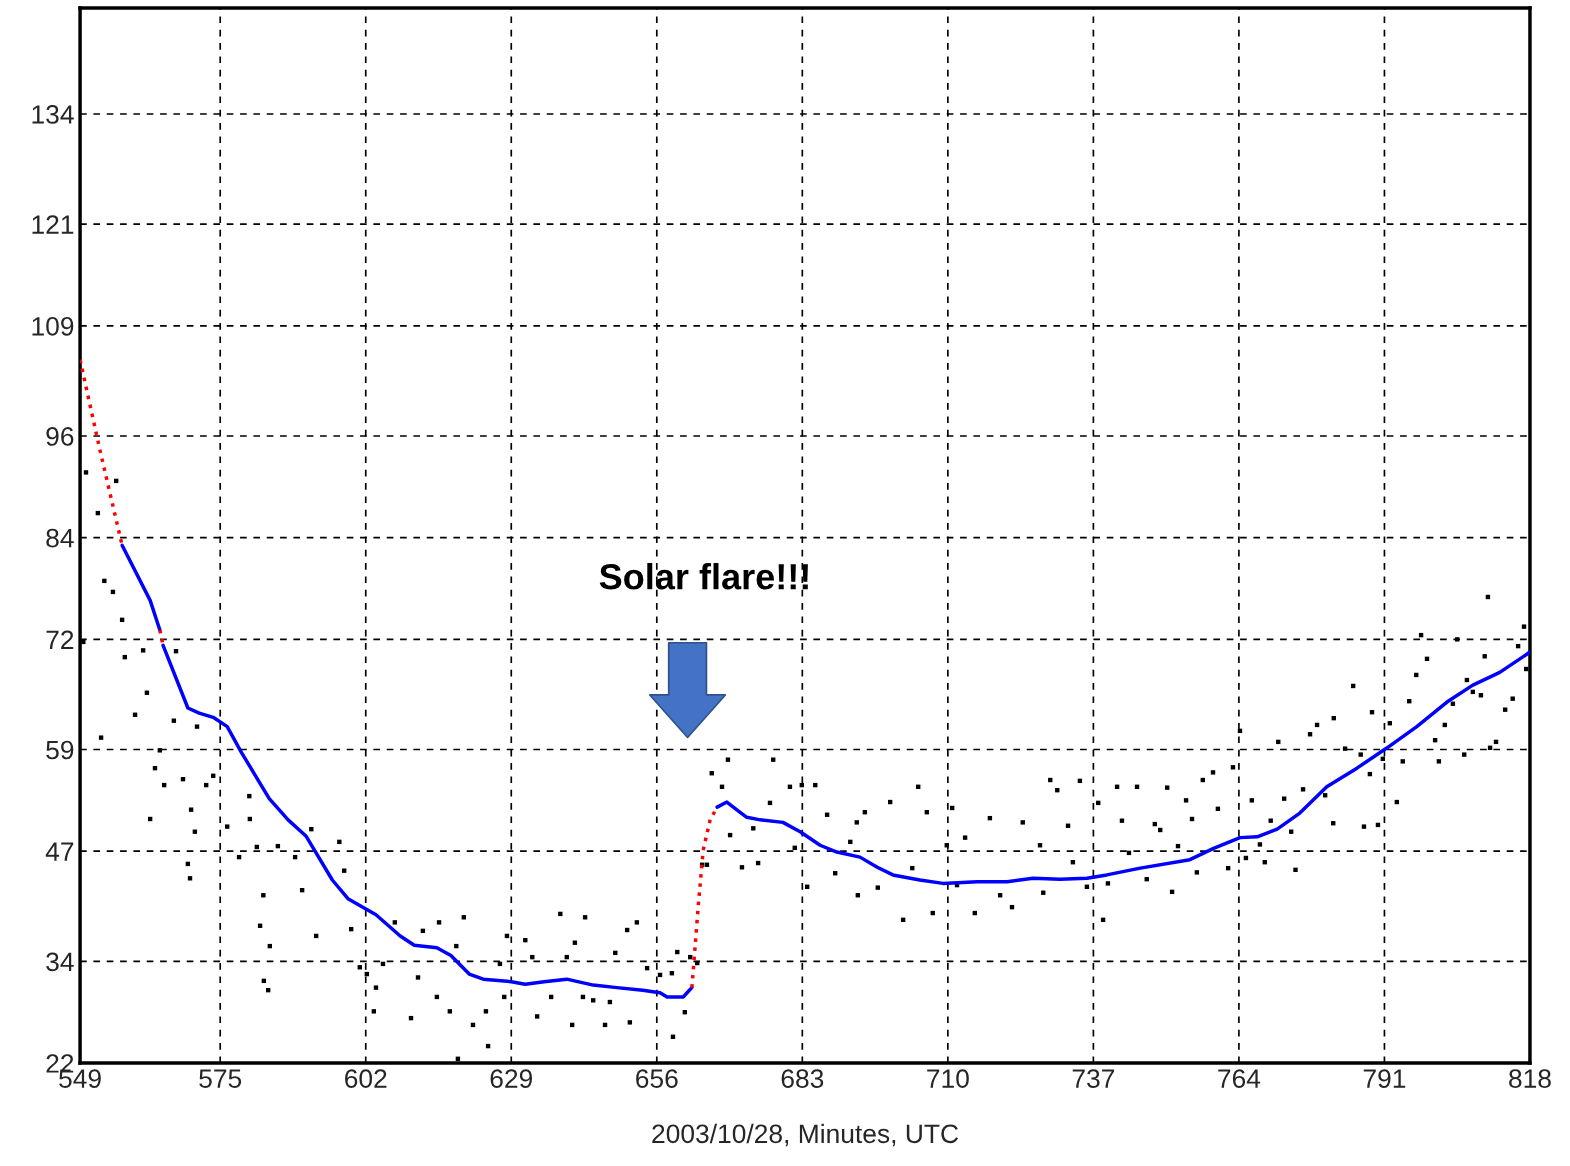  What do you see at coordinates (657, 1078) in the screenshot?
I see `x-tick-label: 656` at bounding box center [657, 1078].